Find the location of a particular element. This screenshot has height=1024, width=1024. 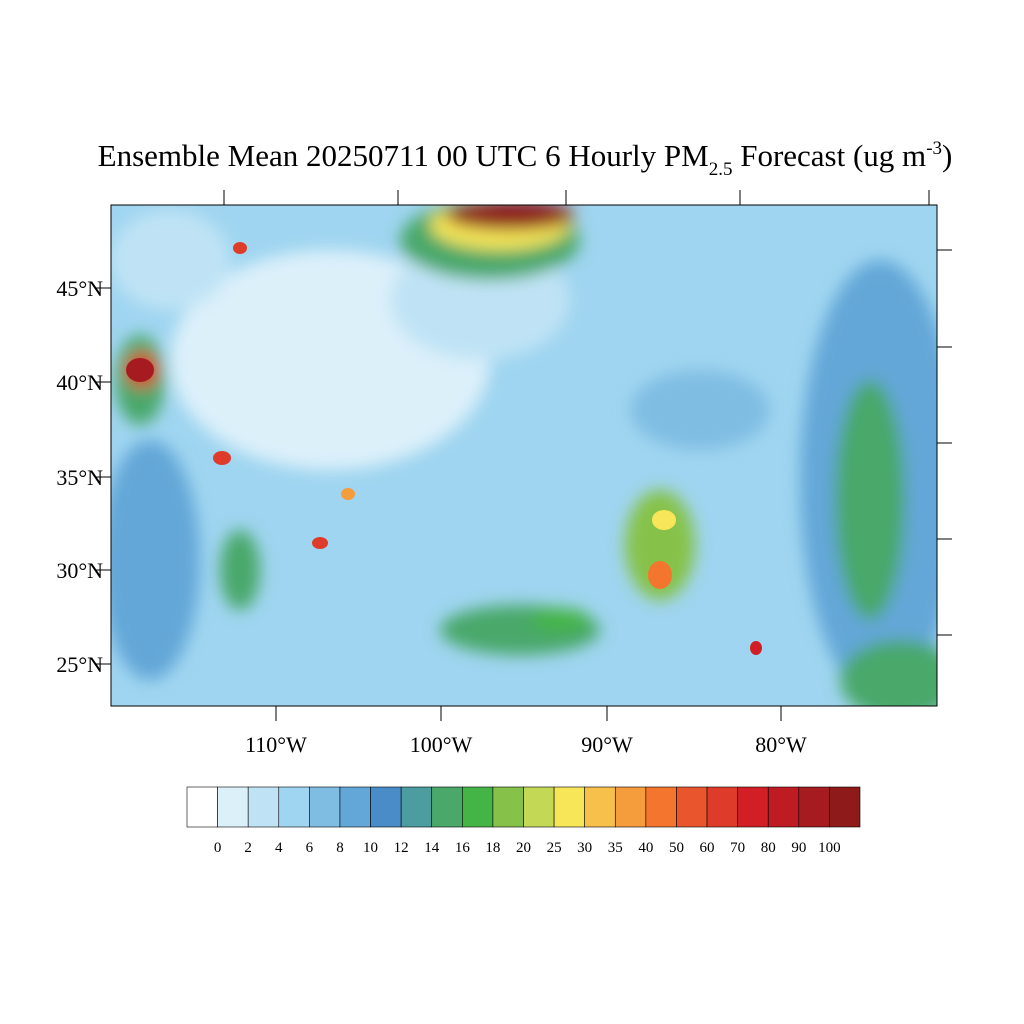

colorbar-label: 0 is located at coordinates (218, 848).